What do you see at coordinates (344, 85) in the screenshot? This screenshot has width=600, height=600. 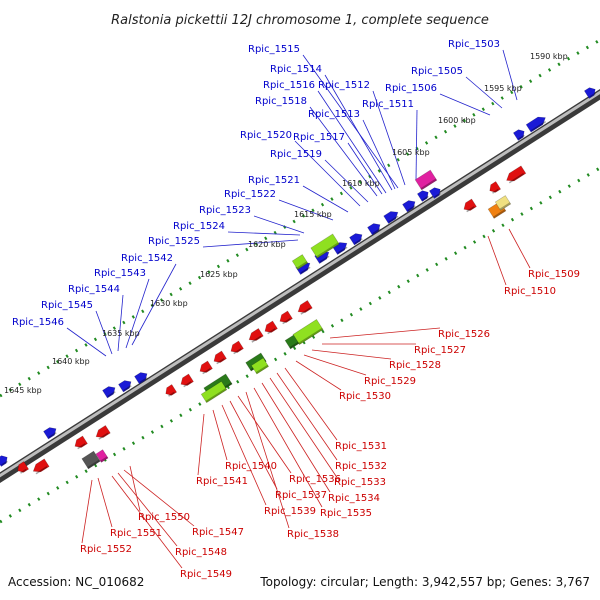 I see `gene-label-forward: Rpic_1512` at bounding box center [344, 85].